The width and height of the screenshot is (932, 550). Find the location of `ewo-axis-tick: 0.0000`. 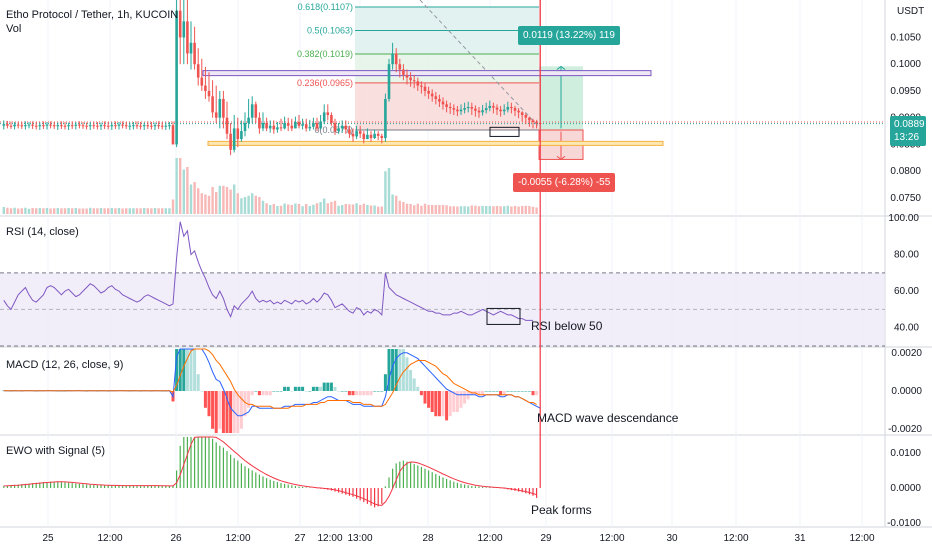

ewo-axis-tick: 0.0000 is located at coordinates (905, 488).